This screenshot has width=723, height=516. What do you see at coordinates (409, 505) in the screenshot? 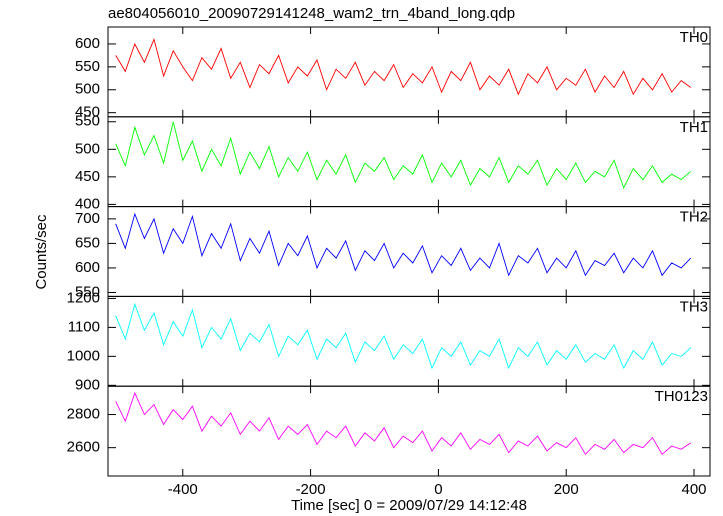
I see `x-axis-label: Time [sec] 0 = 2009/07/29 14:12:48` at bounding box center [409, 505].